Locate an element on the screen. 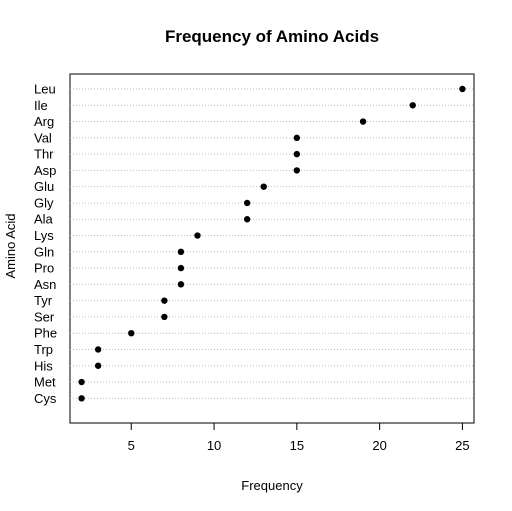  x-tick-label: 5 is located at coordinates (131, 445).